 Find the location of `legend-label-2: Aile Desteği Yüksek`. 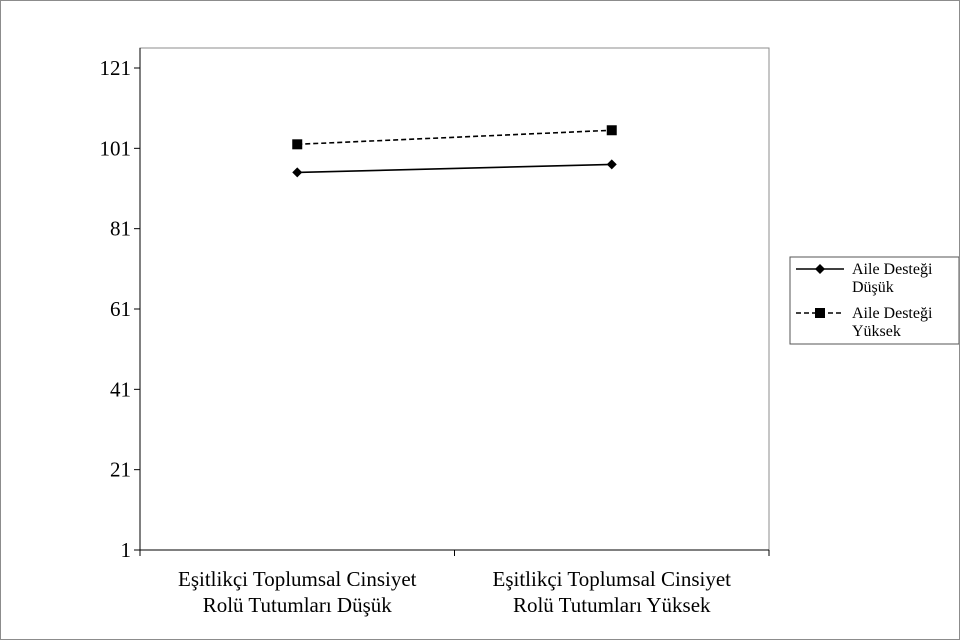

legend-label-2: Aile Desteği Yüksek is located at coordinates (892, 322).